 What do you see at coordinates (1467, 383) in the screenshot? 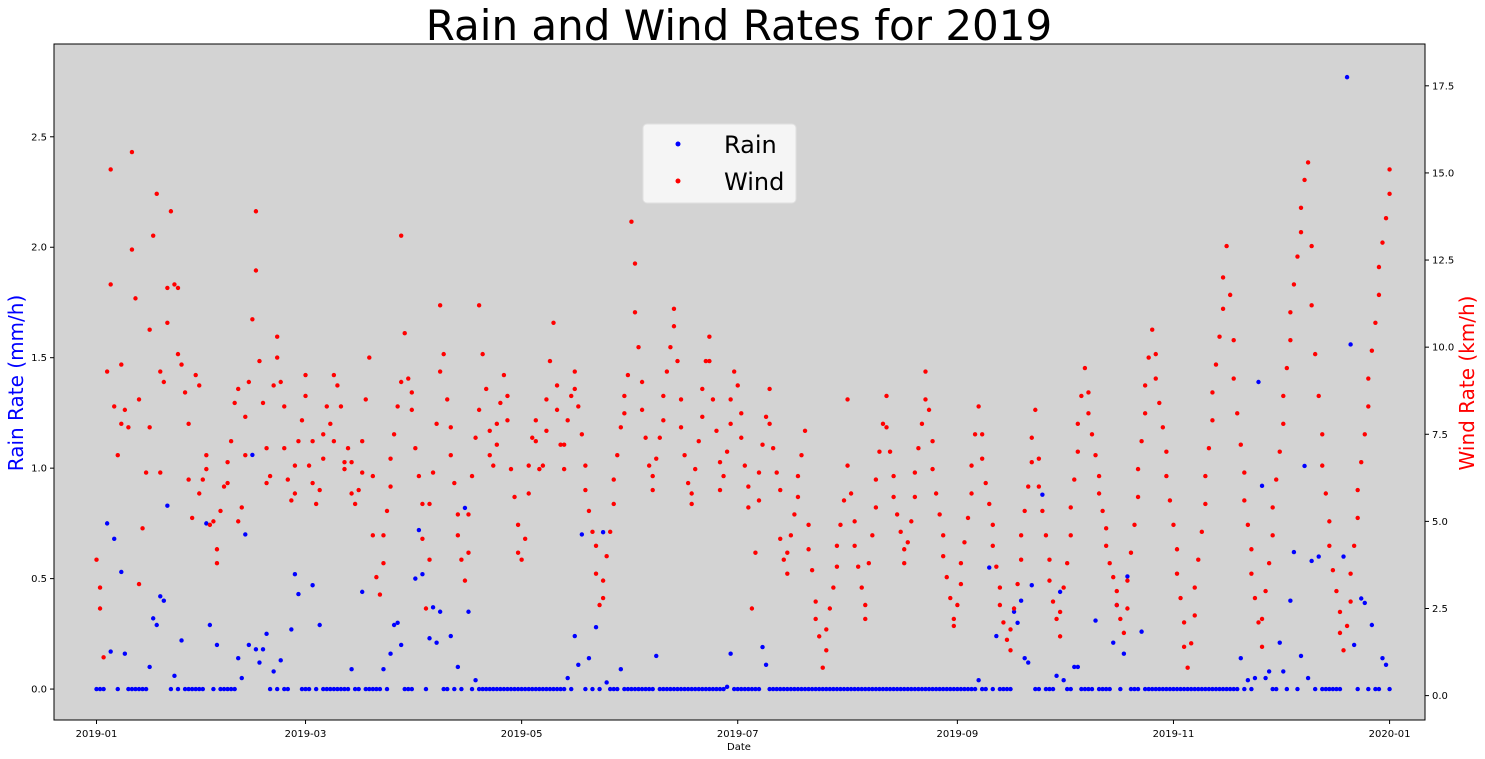
I see `y-axis-right-label: Wind Rate (km/h)` at bounding box center [1467, 383].